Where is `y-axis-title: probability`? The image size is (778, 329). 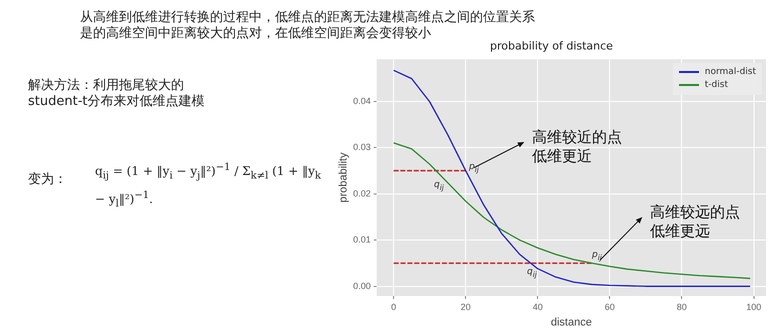
y-axis-title: probability is located at coordinates (344, 177).